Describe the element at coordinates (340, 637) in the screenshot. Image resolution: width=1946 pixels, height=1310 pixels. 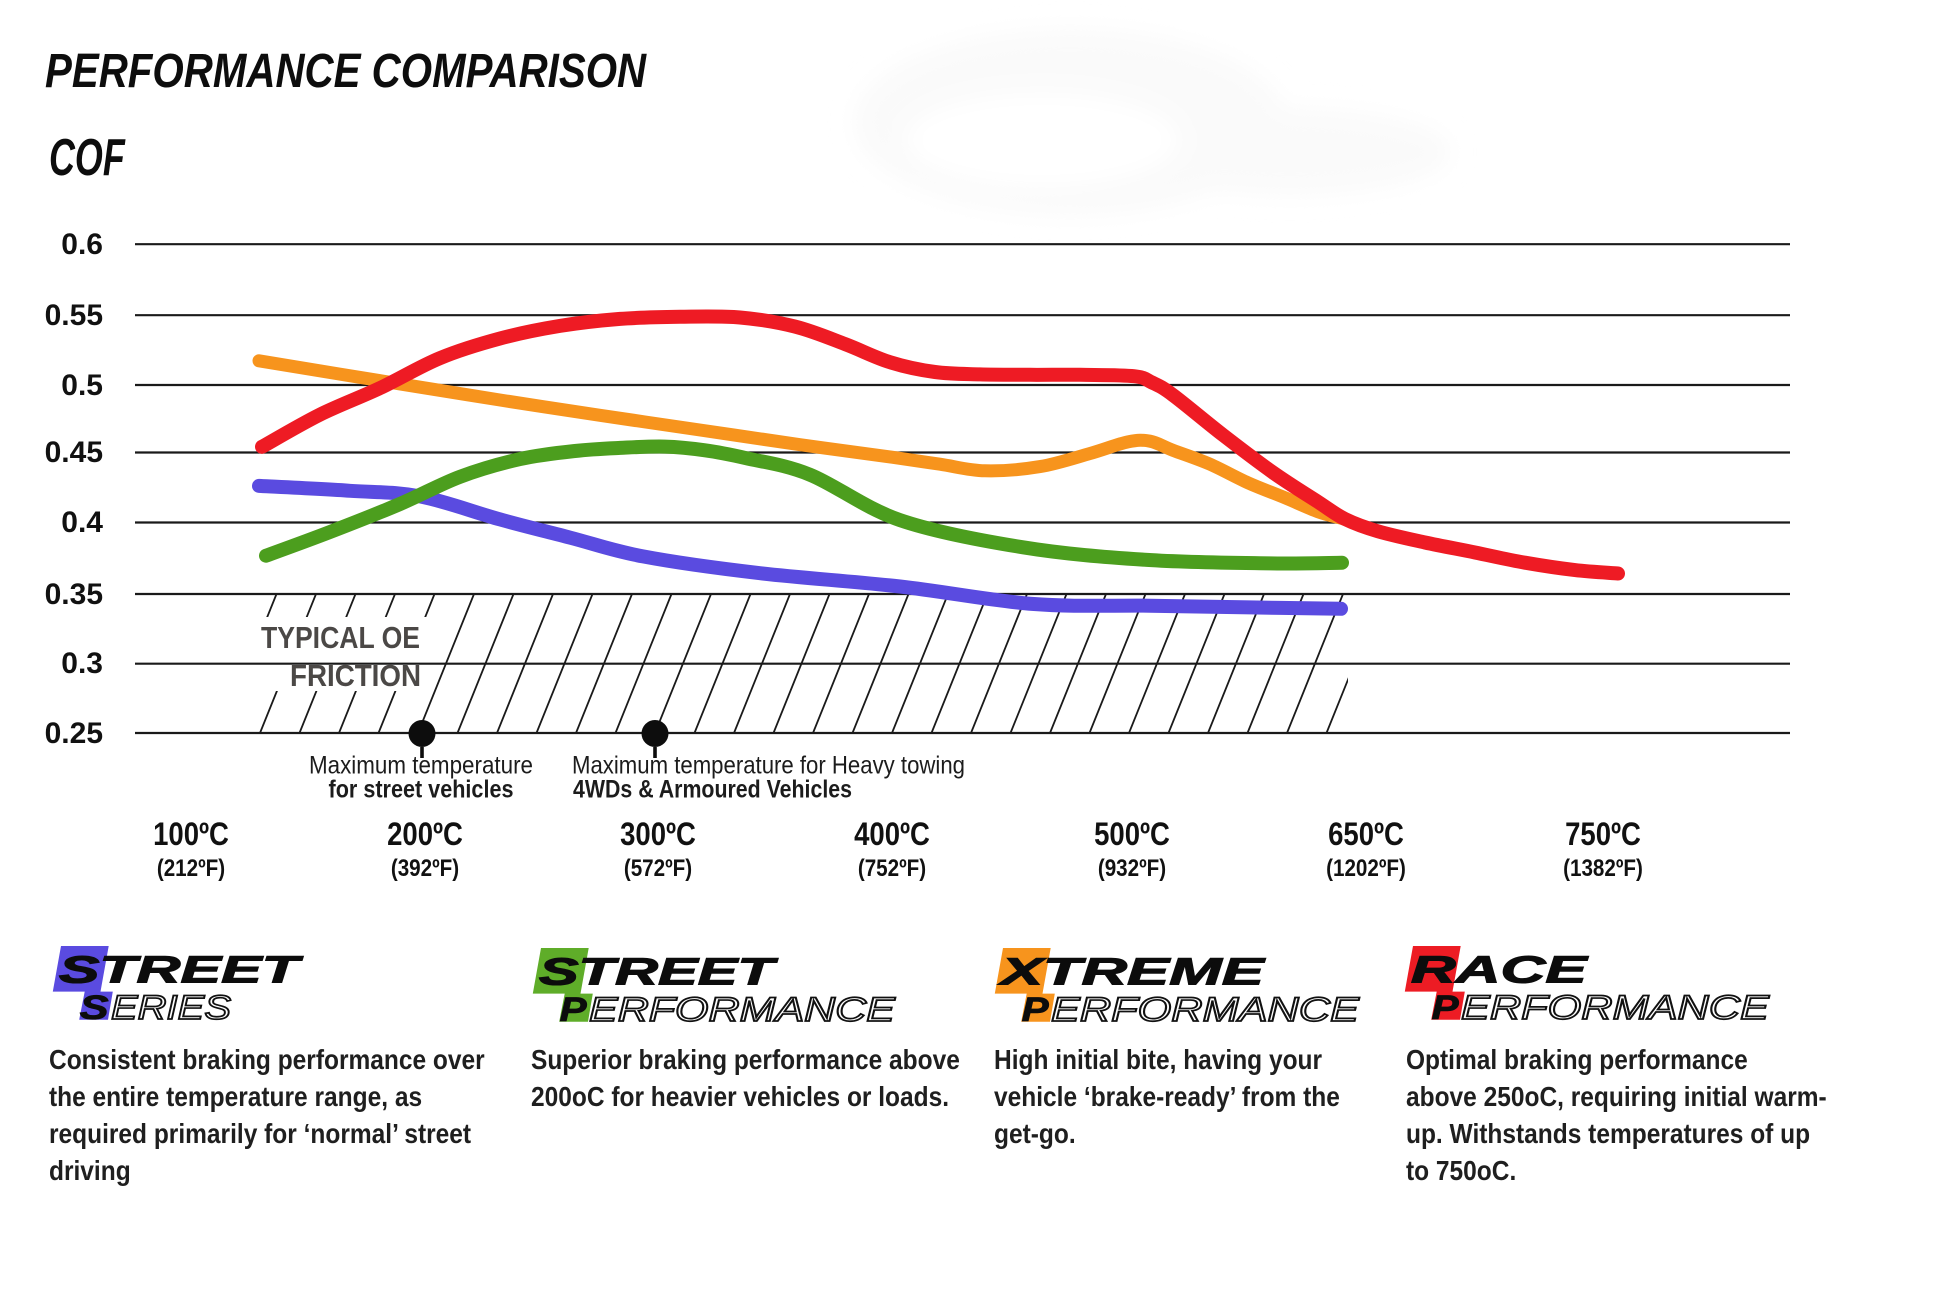
I see `svg-text: TYPICAL OE` at that location.